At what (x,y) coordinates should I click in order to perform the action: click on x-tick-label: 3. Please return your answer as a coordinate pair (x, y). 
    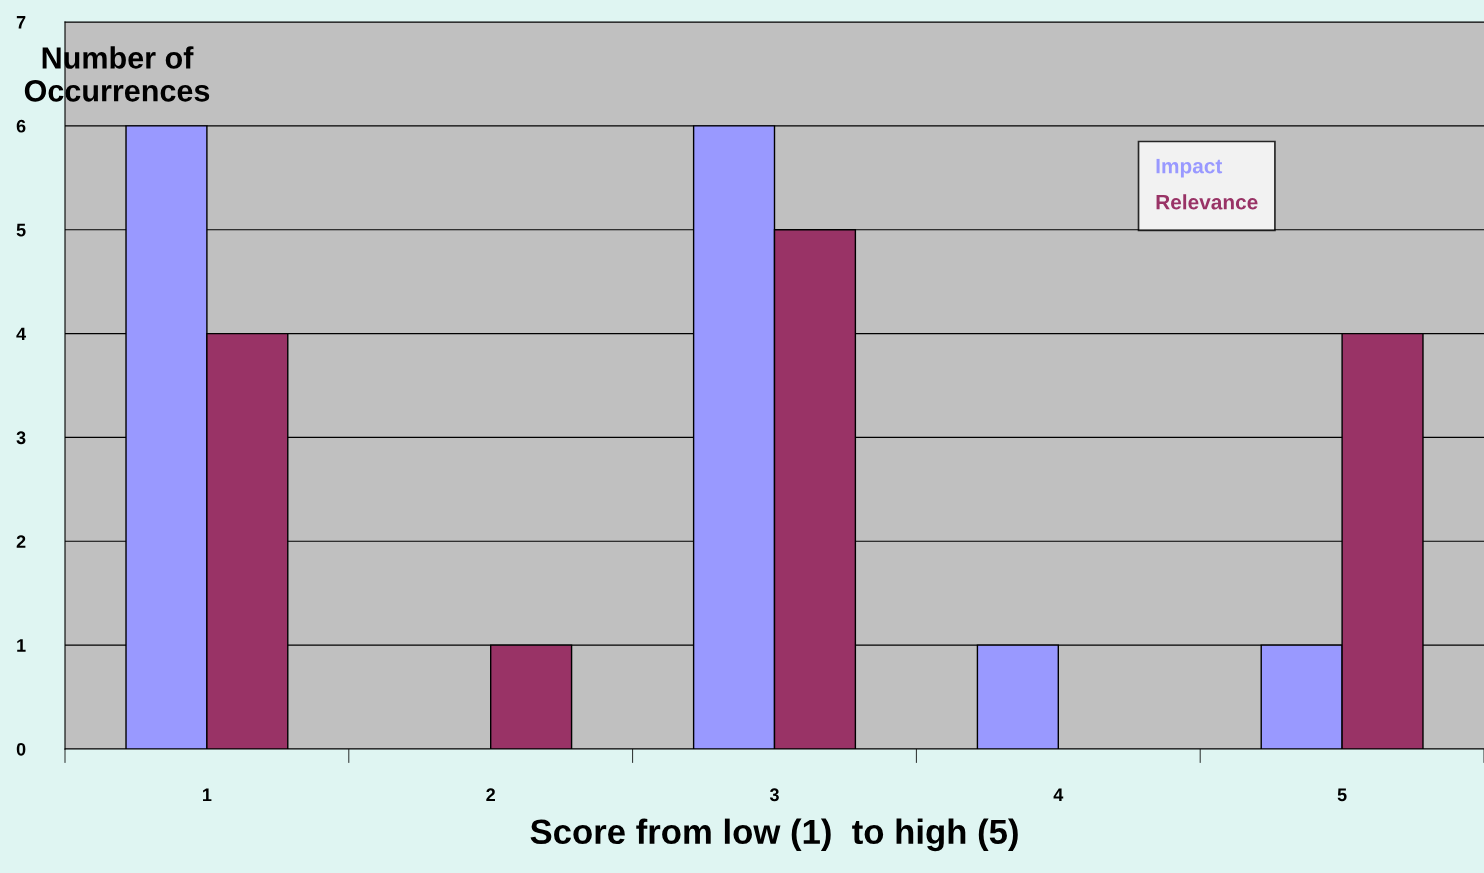
    Looking at the image, I should click on (774, 795).